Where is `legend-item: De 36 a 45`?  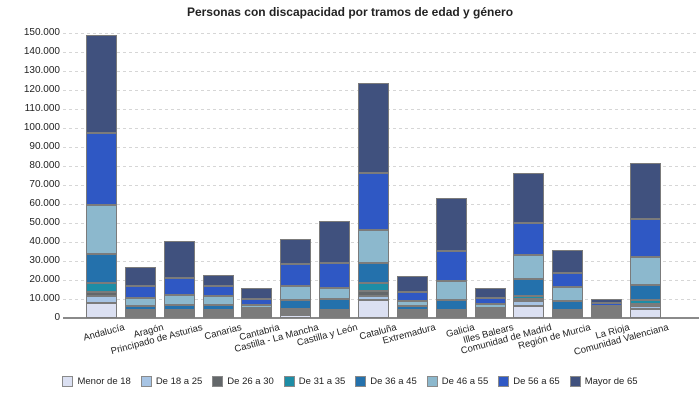
legend-item: De 36 a 45 is located at coordinates (386, 381).